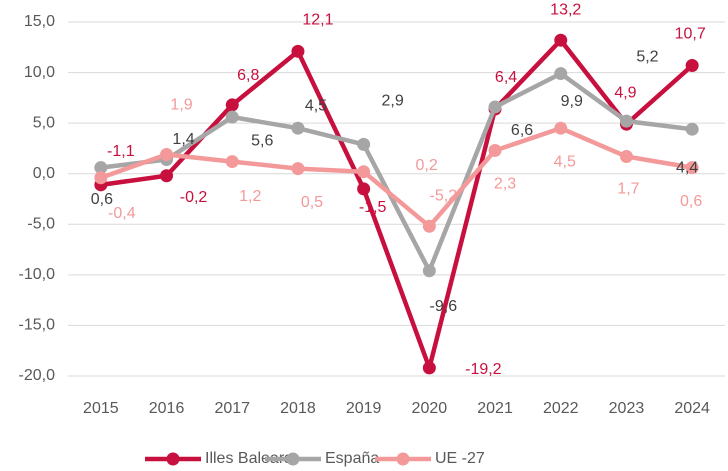 The image size is (728, 471). I want to click on data-label: 2,9, so click(393, 101).